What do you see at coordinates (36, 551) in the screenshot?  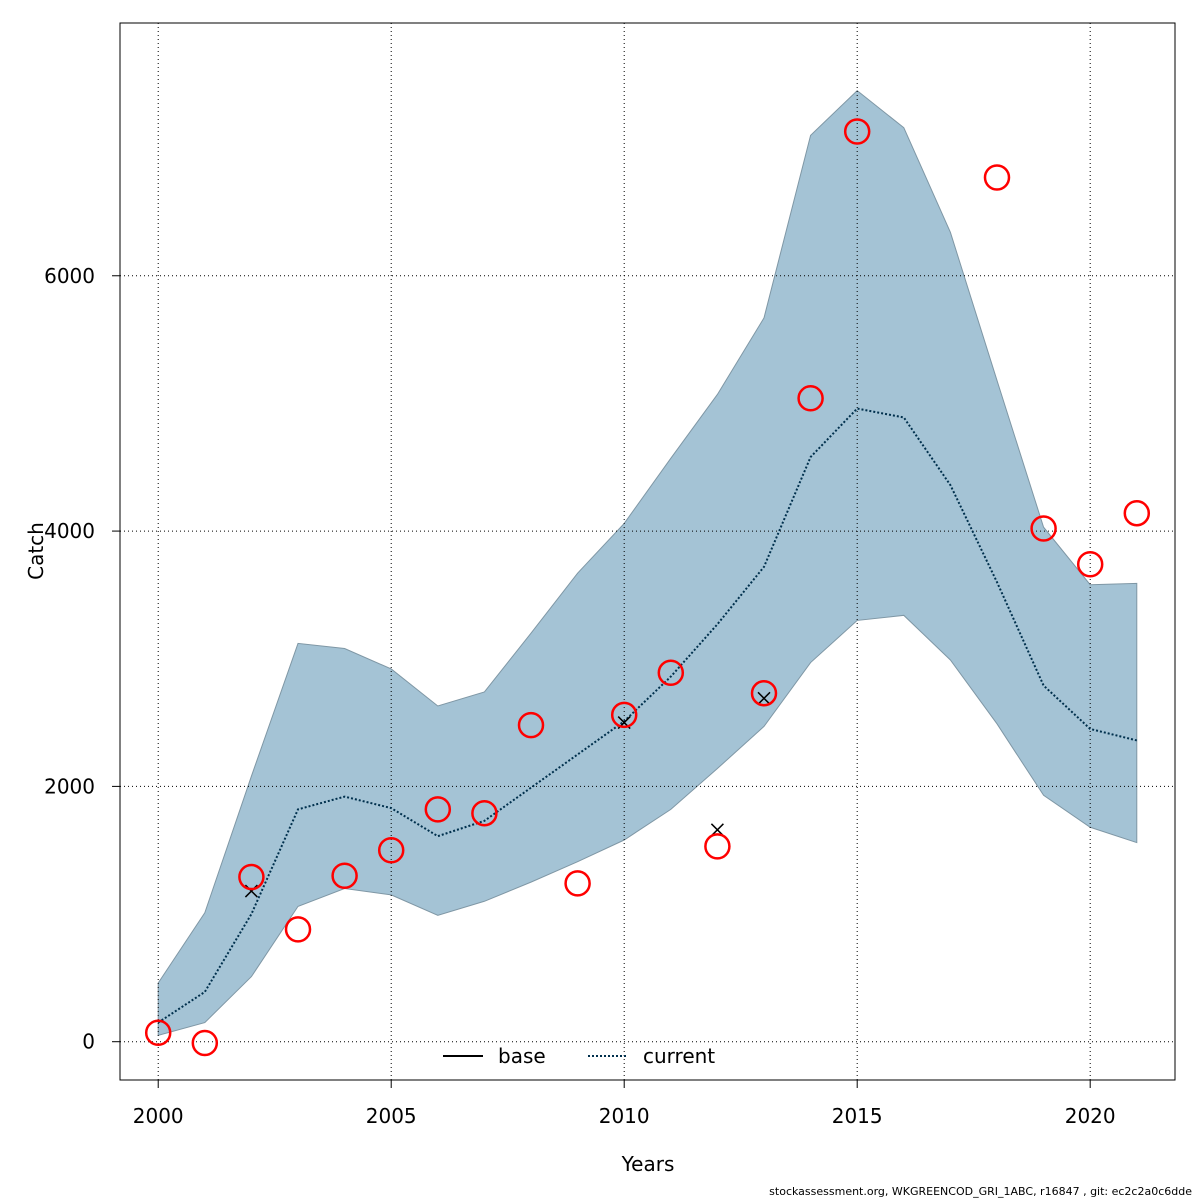 I see `y-axis-title: Catch` at bounding box center [36, 551].